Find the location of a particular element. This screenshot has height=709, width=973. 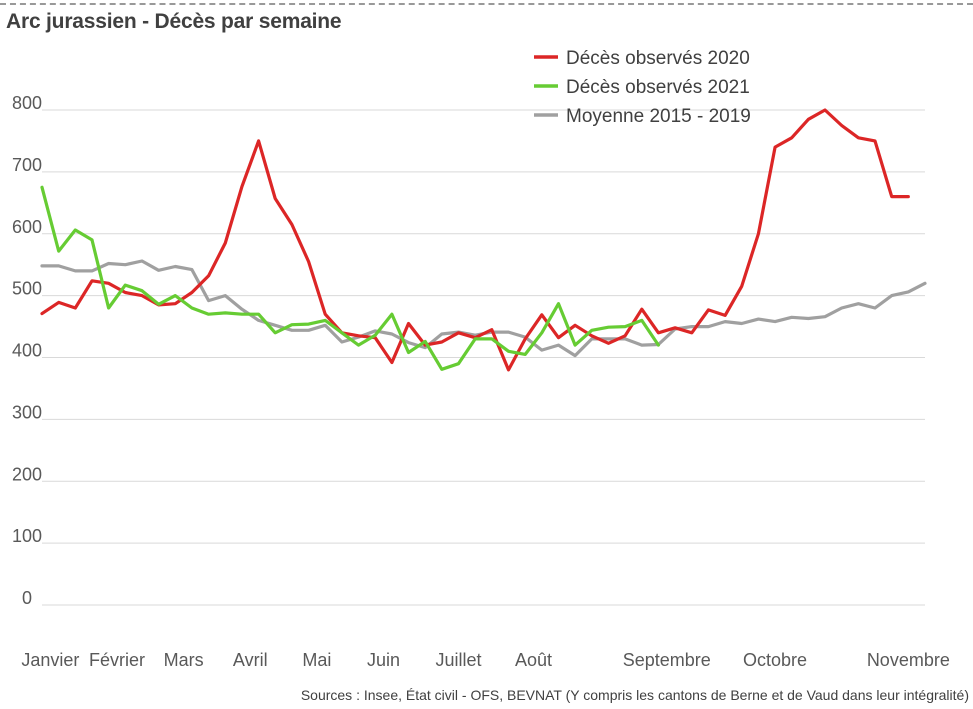

legend-label: Moyenne 2015 - 2019 is located at coordinates (658, 116).